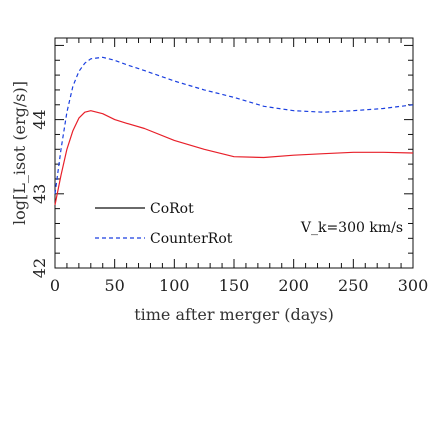 The width and height of the screenshot is (436, 436). What do you see at coordinates (55, 285) in the screenshot?
I see `x-tick-label: 0` at bounding box center [55, 285].